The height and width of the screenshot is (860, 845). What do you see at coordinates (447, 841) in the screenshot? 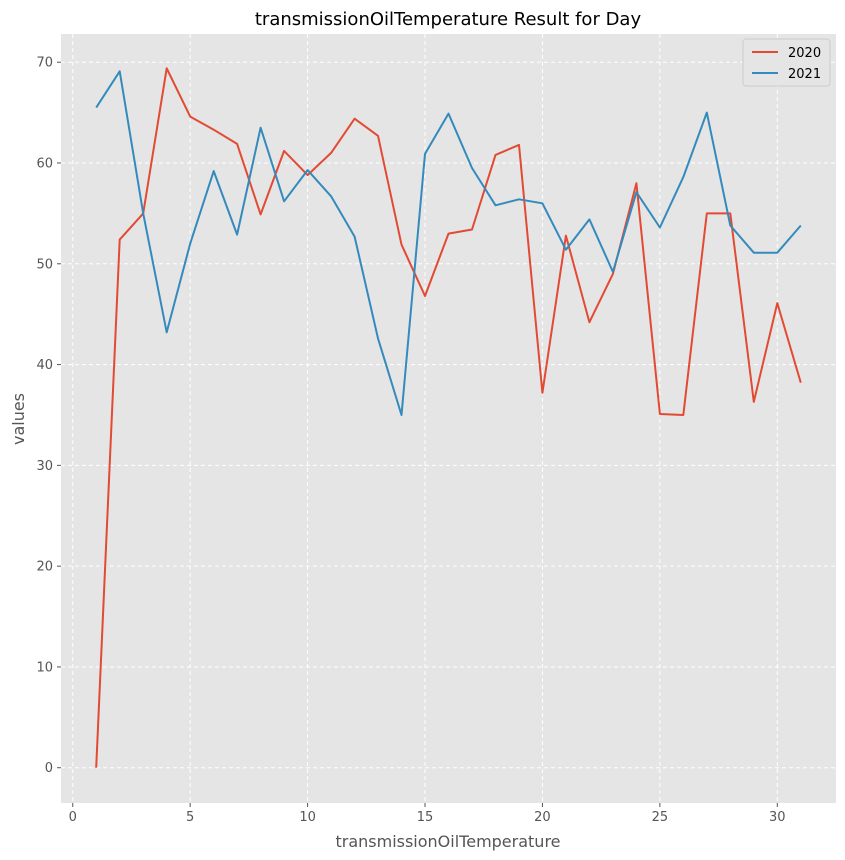
I see `x-axis-label: transmissionOilTemperature` at bounding box center [447, 841].